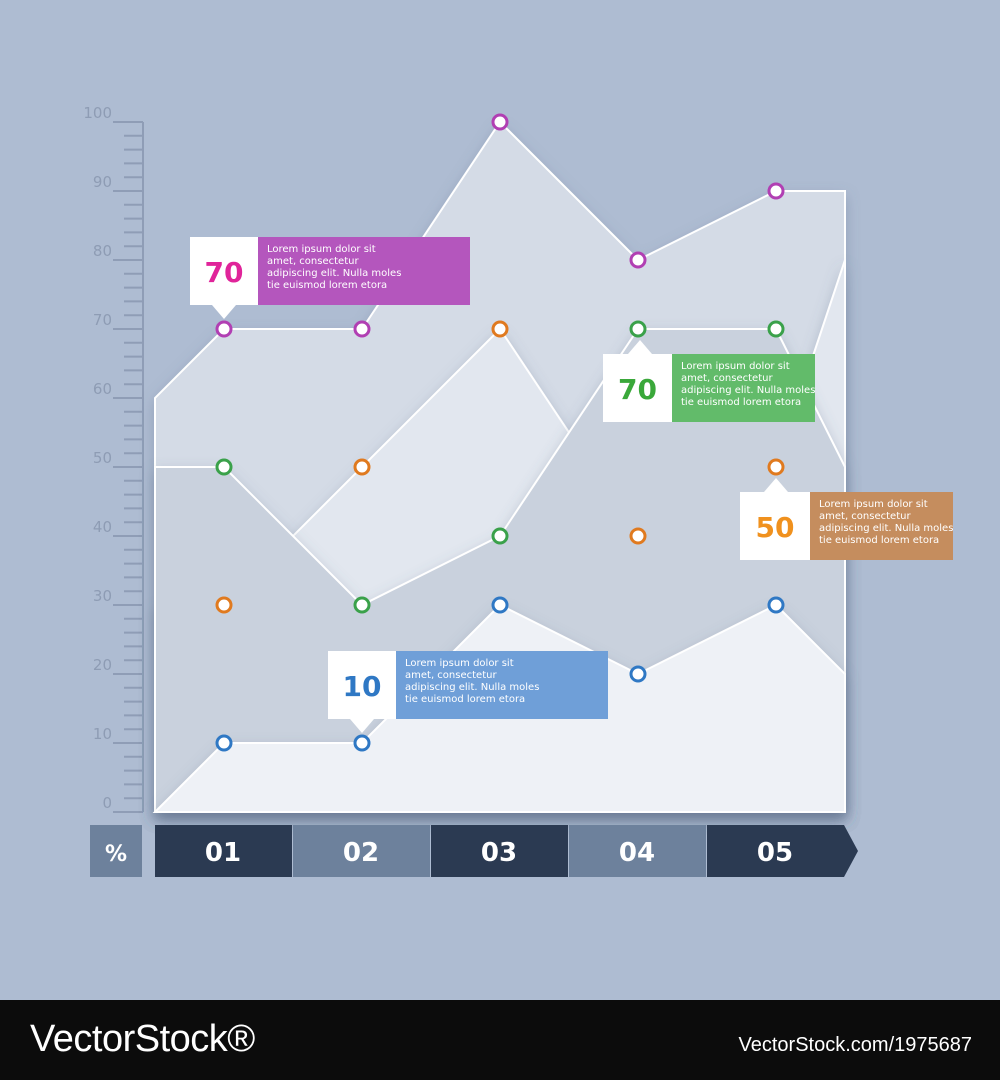  Describe the element at coordinates (142, 1039) in the screenshot. I see `watermark-logo-text: VectorStock®` at that location.